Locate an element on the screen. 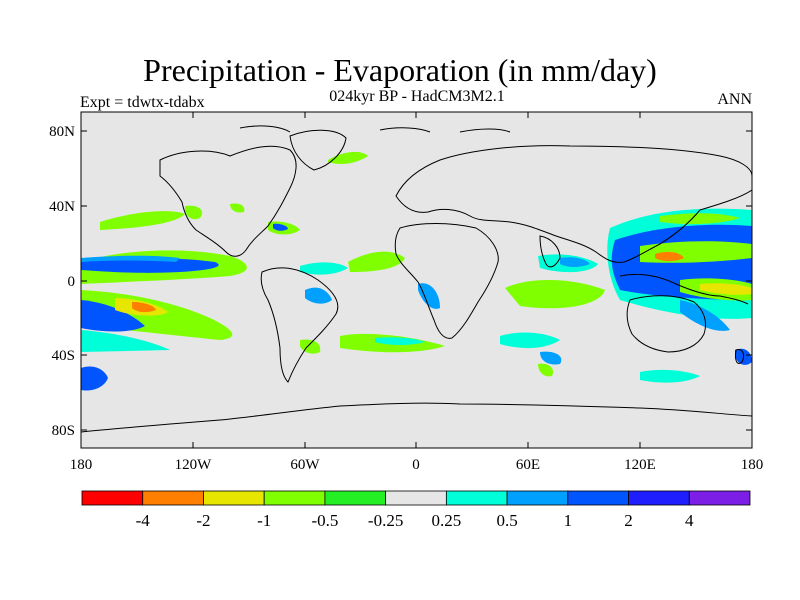  lat-tick-label: 80S is located at coordinates (63, 431).